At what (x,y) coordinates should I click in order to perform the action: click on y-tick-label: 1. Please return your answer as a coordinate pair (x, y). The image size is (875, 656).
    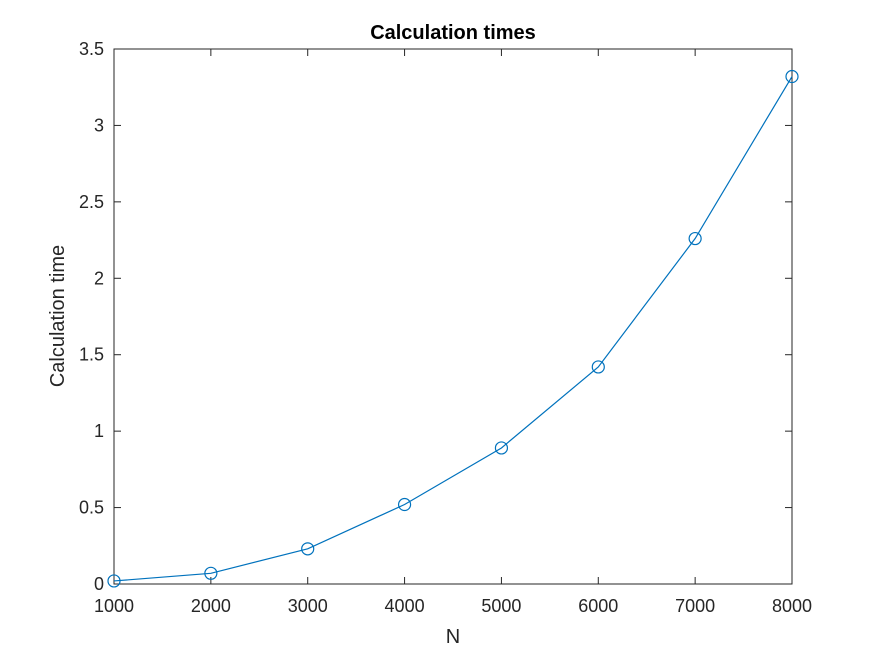
    Looking at the image, I should click on (99, 431).